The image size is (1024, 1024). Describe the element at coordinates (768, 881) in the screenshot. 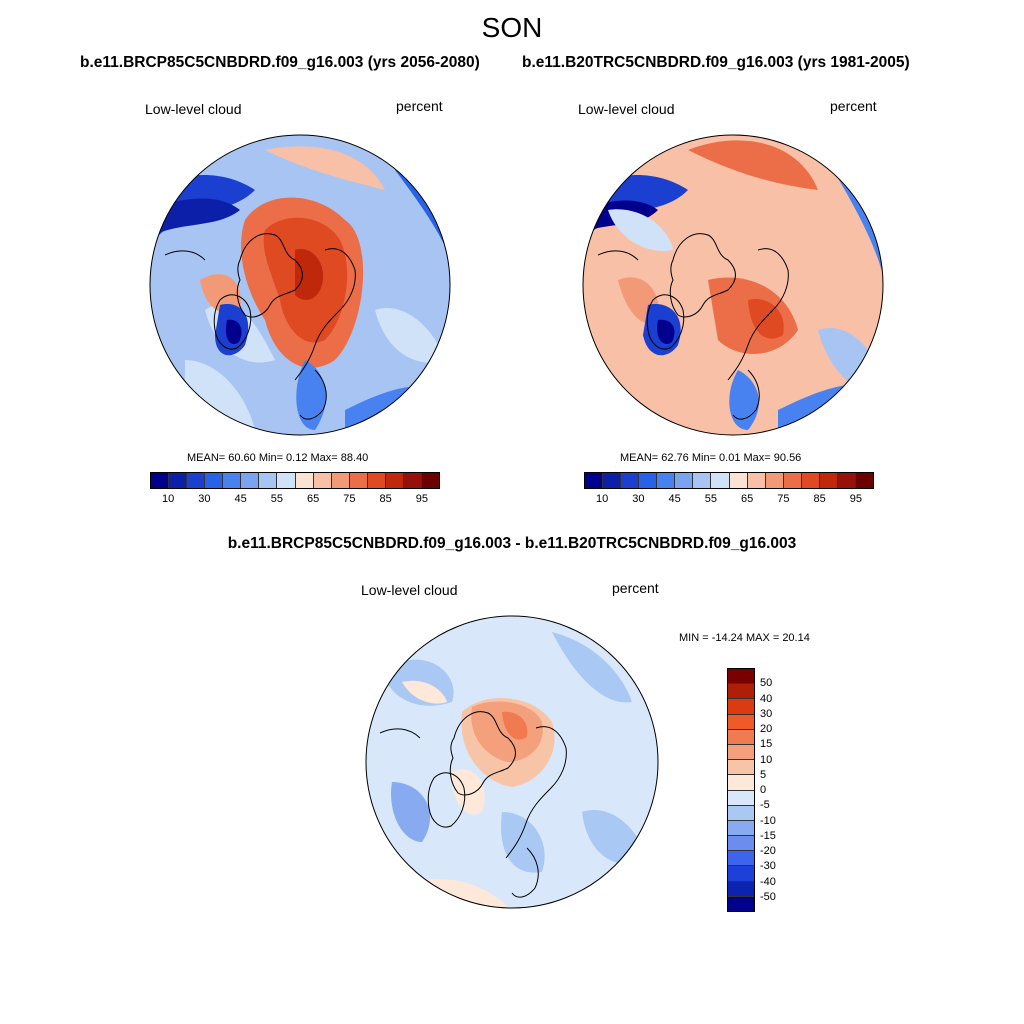

I see `panel3-colorbar-tick-label: -40` at that location.